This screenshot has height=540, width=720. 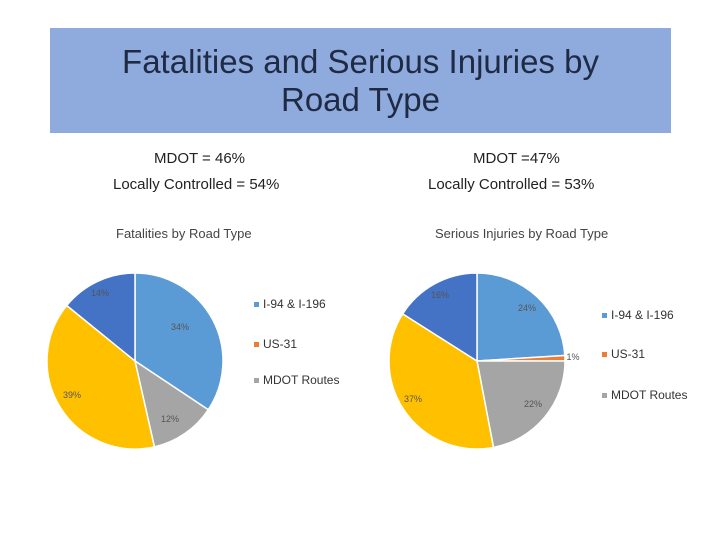 What do you see at coordinates (511, 184) in the screenshot?
I see `right-local-share: Locally Controlled = 53%` at bounding box center [511, 184].